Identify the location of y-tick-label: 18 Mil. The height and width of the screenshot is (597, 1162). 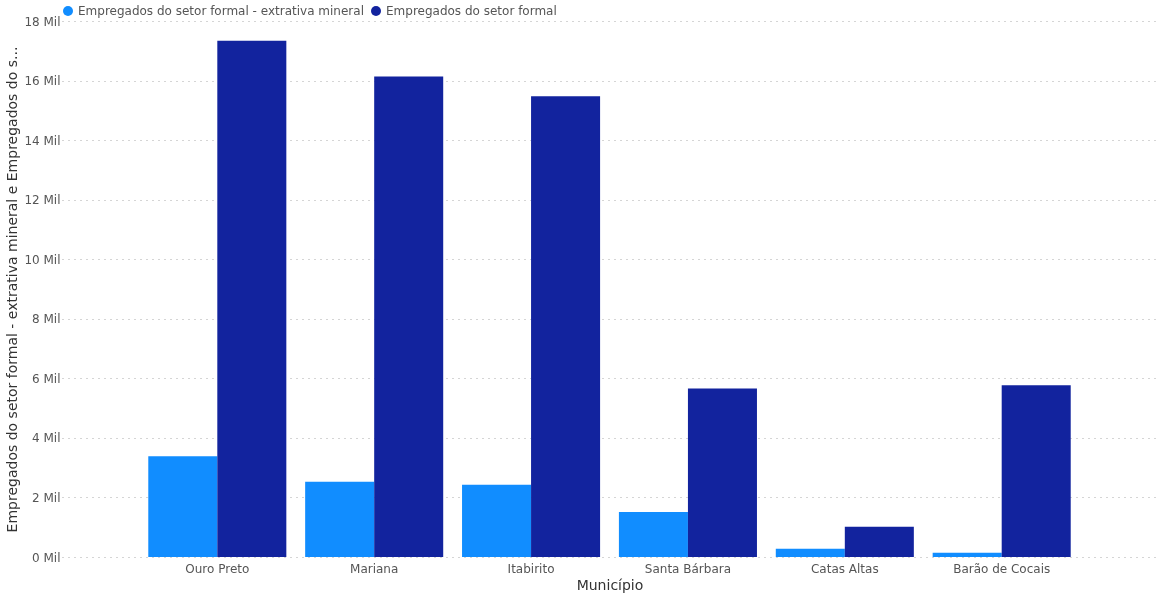
(42, 21).